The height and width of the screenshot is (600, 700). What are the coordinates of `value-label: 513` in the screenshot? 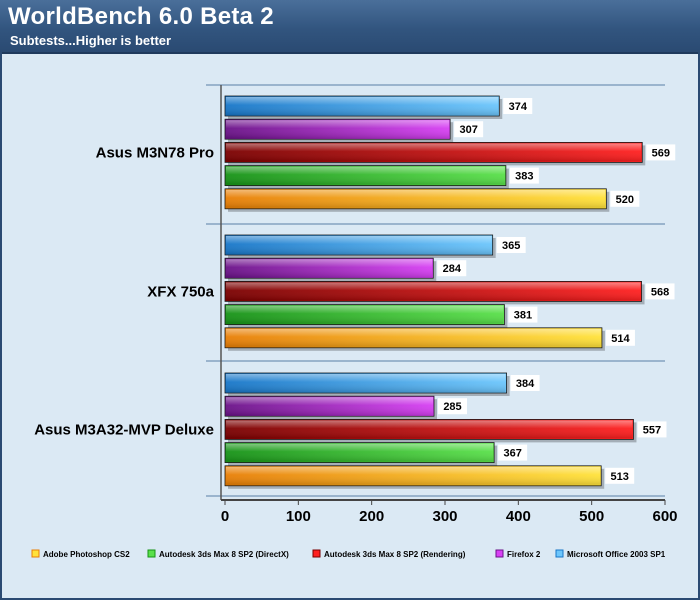 It's located at (620, 477).